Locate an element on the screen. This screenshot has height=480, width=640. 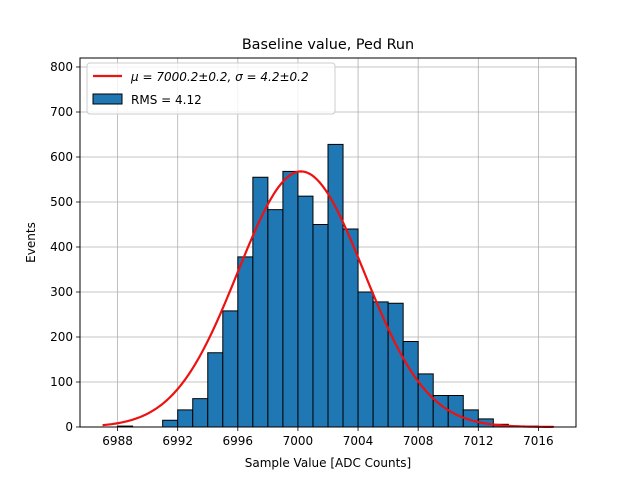
y-axis-label: Events is located at coordinates (31, 242).